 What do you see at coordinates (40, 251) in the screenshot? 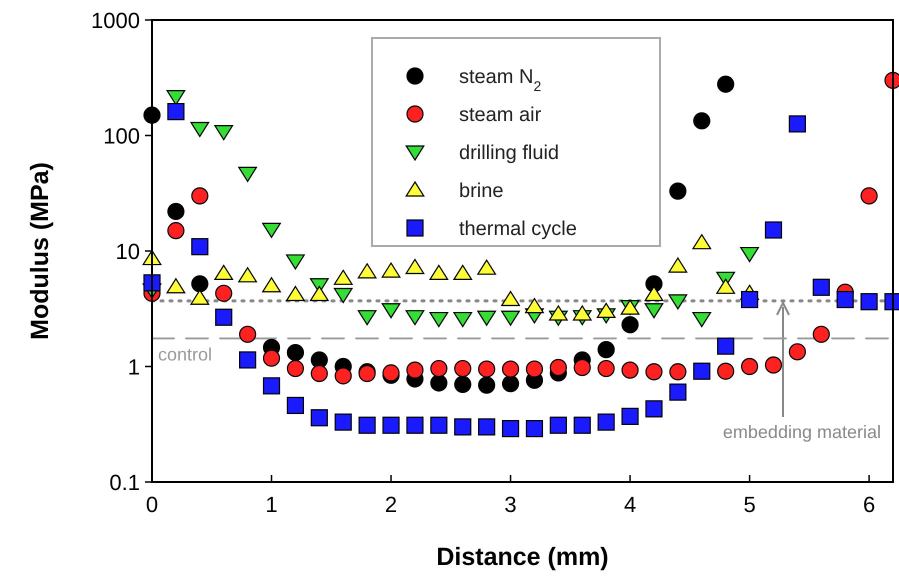
I see `y-axis-title: Modulus (MPa)` at bounding box center [40, 251].